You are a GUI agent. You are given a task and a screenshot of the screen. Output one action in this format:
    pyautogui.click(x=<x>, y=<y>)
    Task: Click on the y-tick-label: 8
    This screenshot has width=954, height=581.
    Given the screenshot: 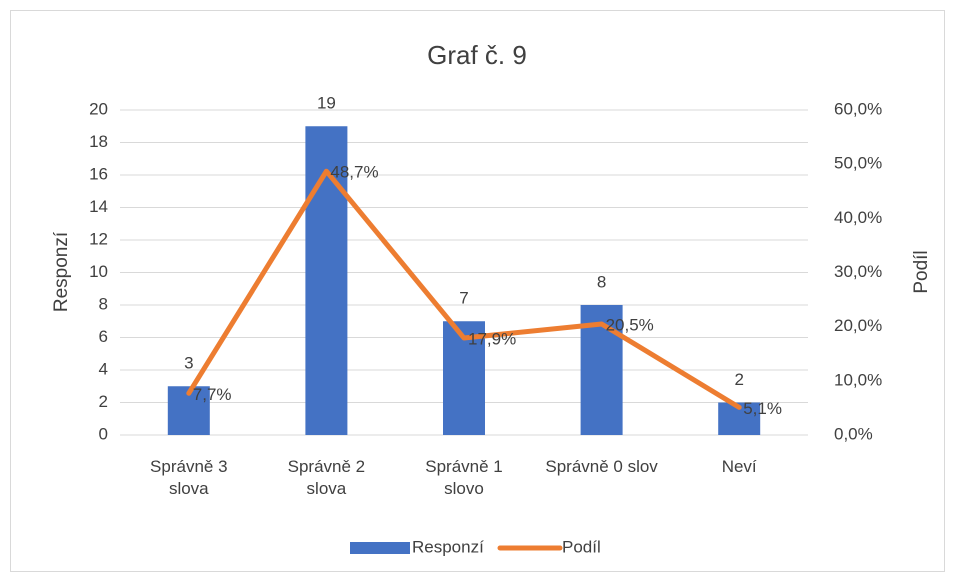 What is the action you would take?
    pyautogui.click(x=103, y=303)
    